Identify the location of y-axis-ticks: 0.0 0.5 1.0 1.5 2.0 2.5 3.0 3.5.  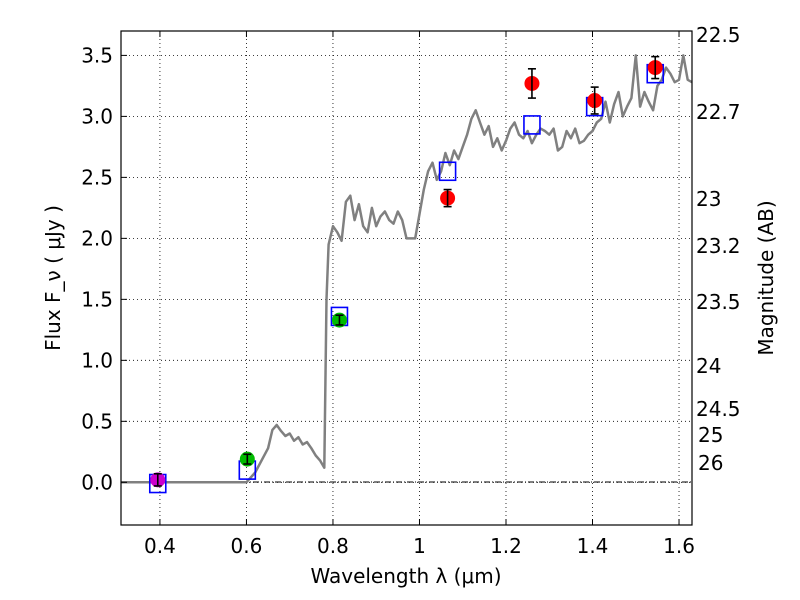
(104, 268).